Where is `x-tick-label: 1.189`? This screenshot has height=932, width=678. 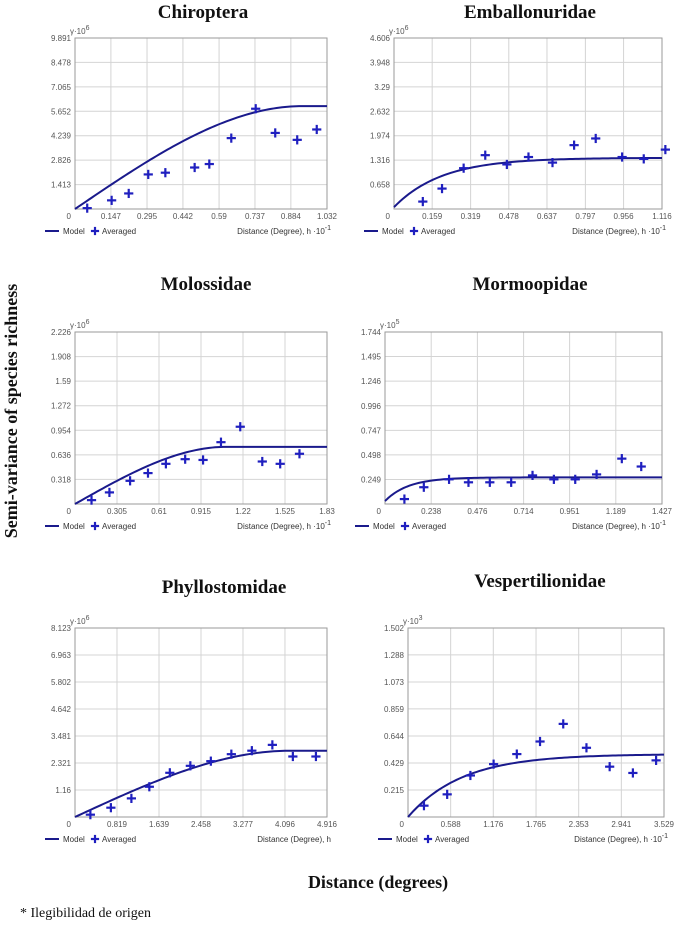
x-tick-label: 1.189 is located at coordinates (616, 511).